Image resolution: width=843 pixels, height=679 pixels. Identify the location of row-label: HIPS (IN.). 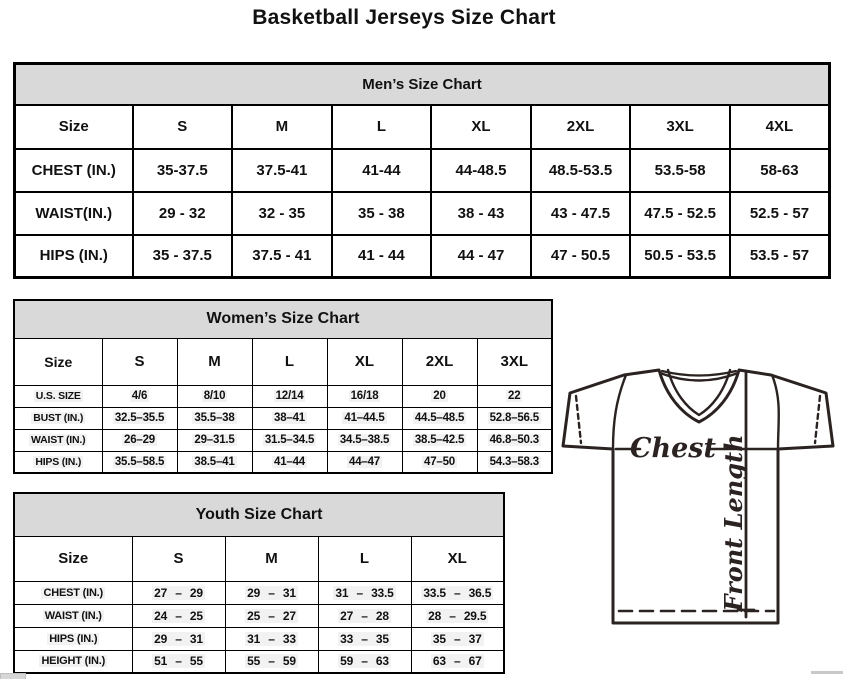
(73, 638).